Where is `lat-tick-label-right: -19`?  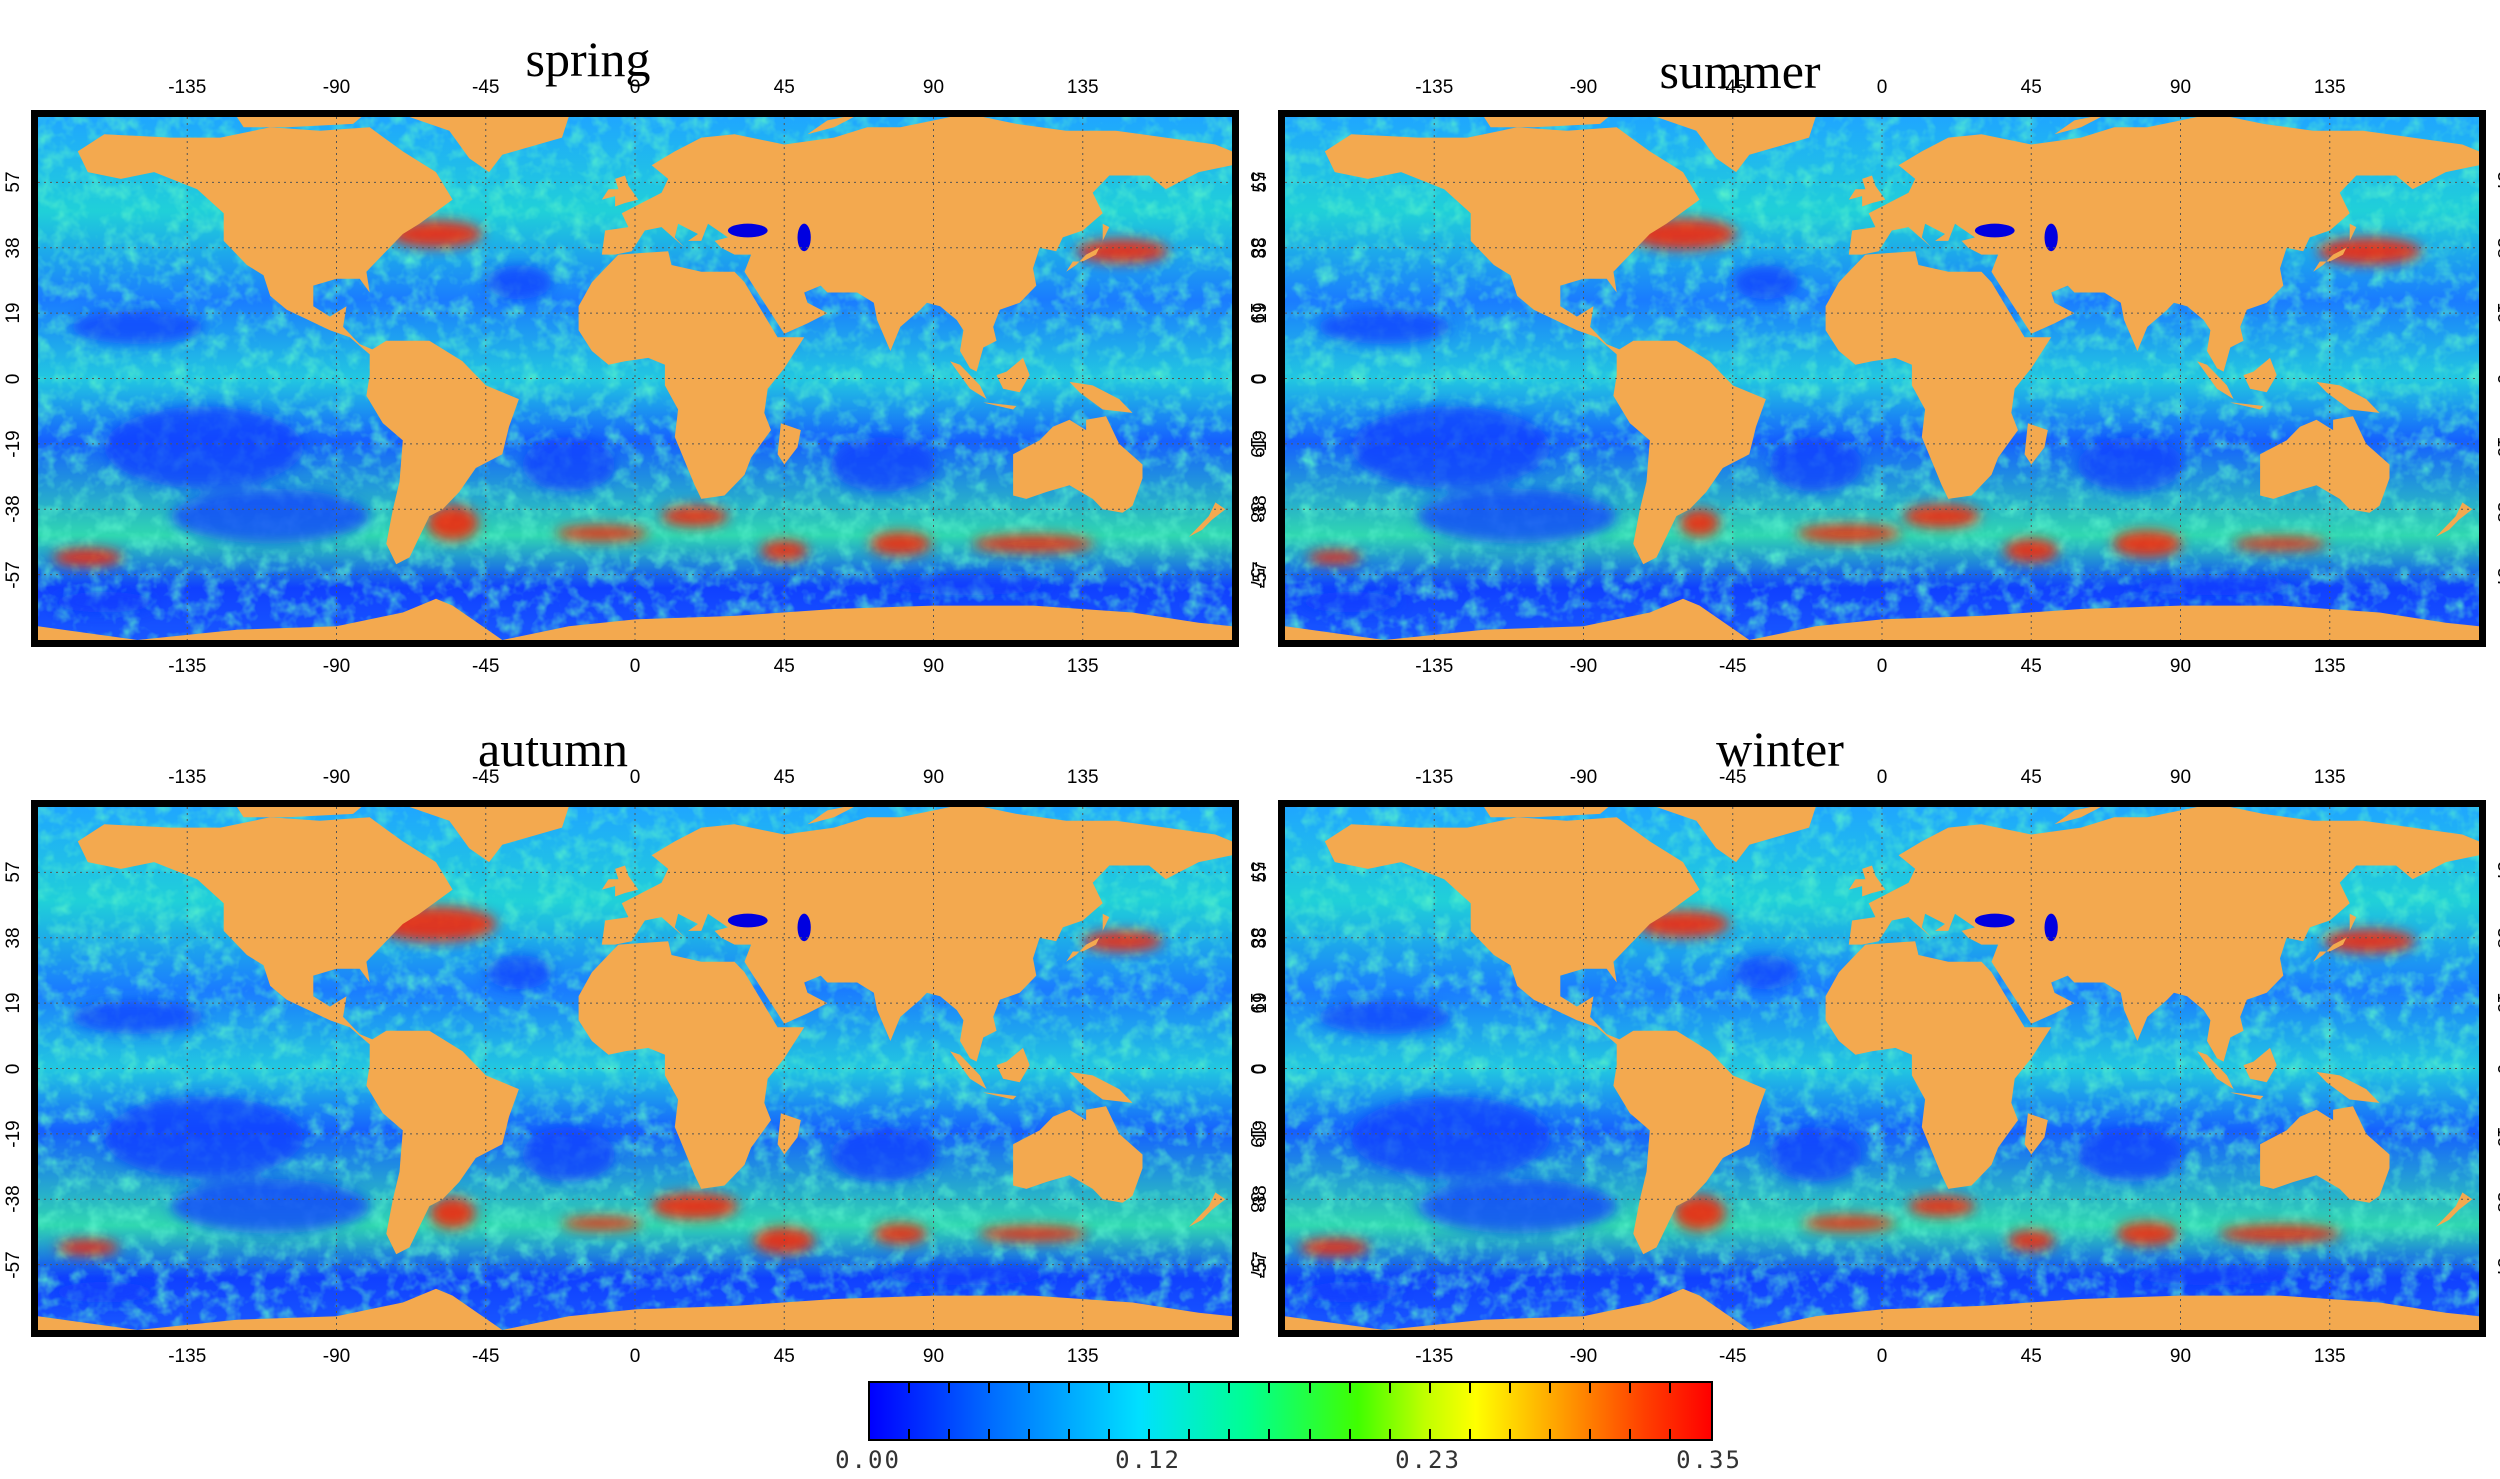 lat-tick-label-right: -19 is located at coordinates (2496, 444).